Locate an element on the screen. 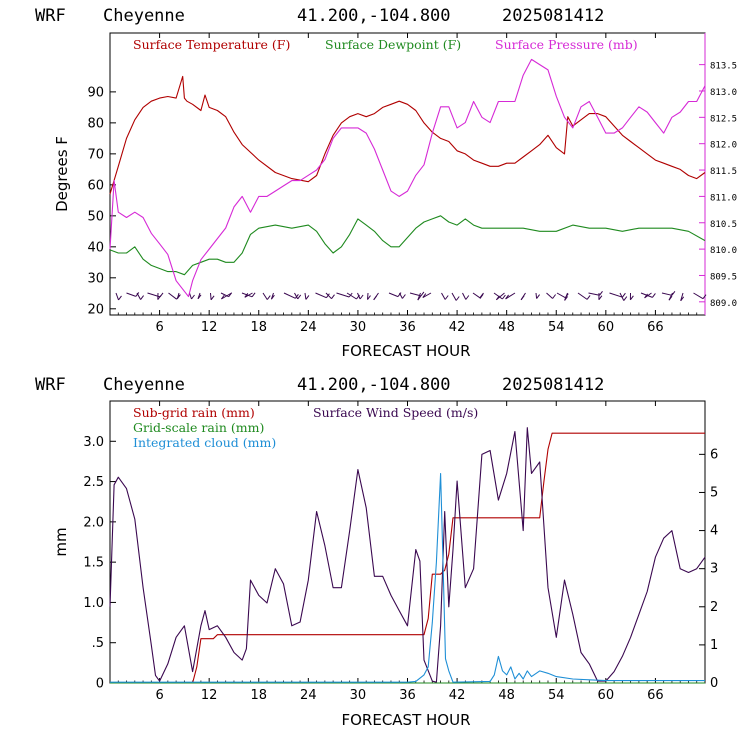 The image size is (740, 740). bottom-y-tick-label: 2.0 is located at coordinates (93, 522).